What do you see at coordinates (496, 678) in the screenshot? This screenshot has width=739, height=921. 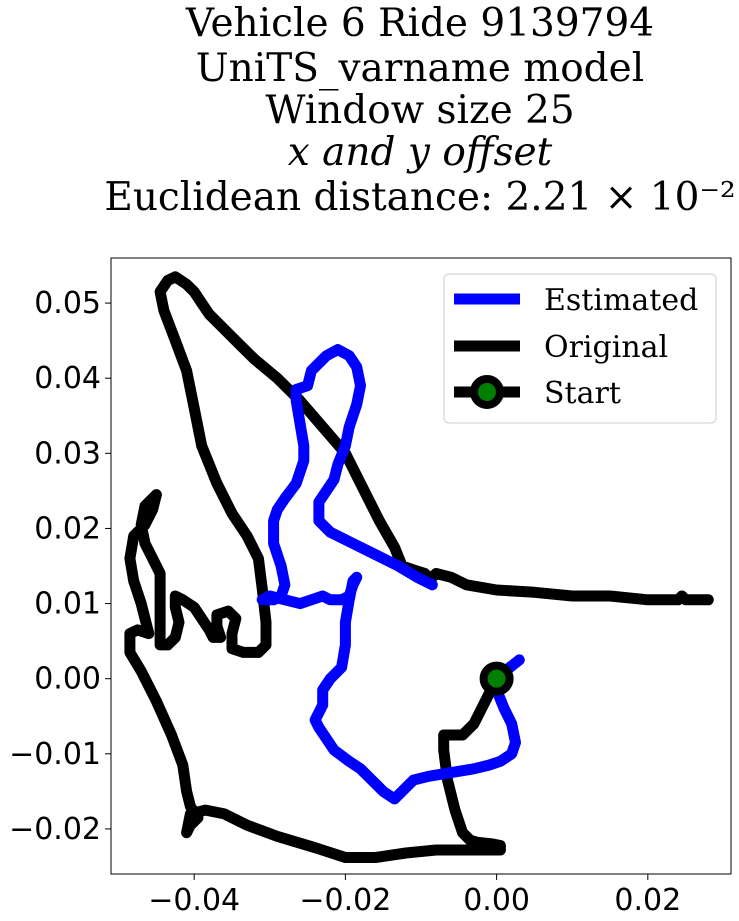 I see `start-marker` at bounding box center [496, 678].